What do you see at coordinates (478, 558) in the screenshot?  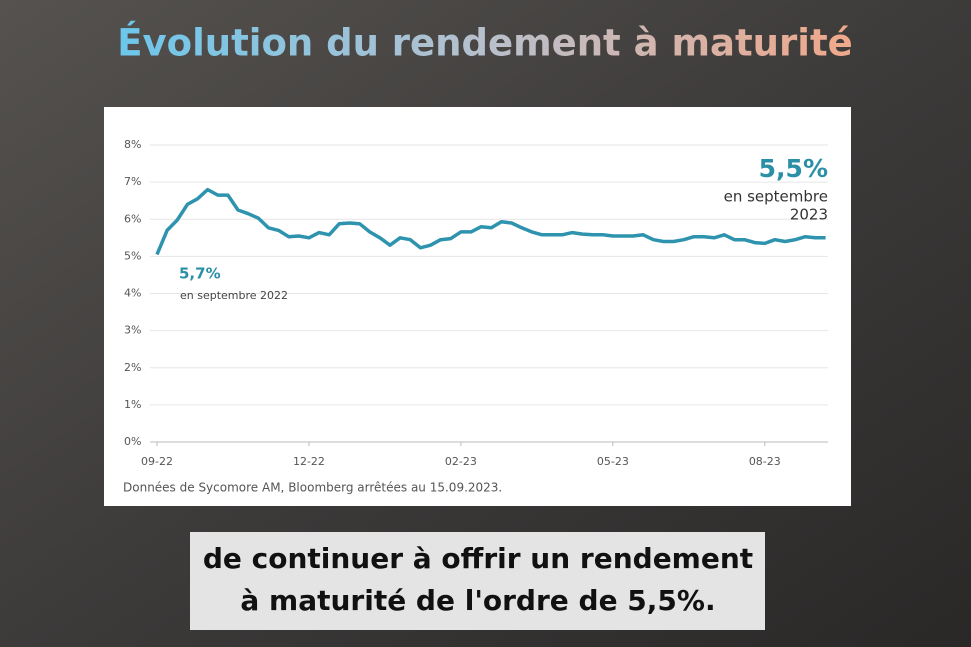 I see `caption-line: de continuer à offrir un rendement` at bounding box center [478, 558].